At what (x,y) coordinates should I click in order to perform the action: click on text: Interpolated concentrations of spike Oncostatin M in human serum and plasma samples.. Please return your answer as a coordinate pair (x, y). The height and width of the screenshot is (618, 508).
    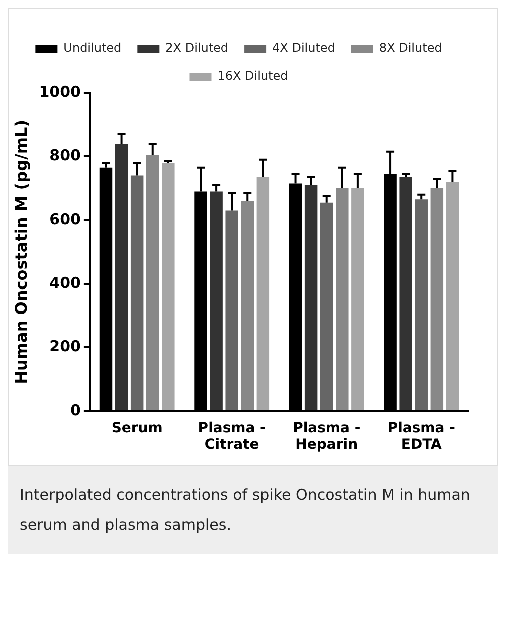
    Looking at the image, I should click on (246, 510).